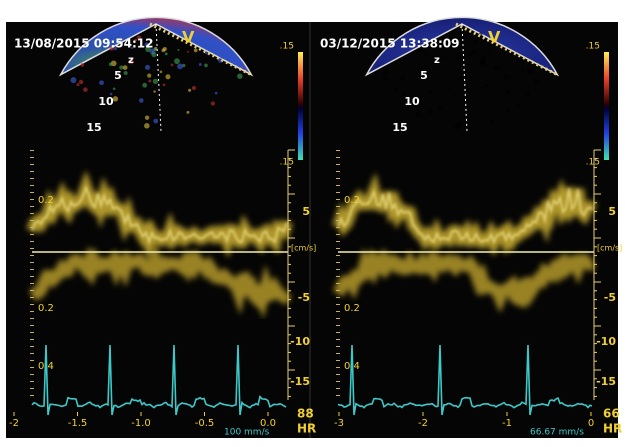 The width and height of the screenshot is (625, 447). What do you see at coordinates (14, 423) in the screenshot?
I see `time-tick-label: -2` at bounding box center [14, 423].